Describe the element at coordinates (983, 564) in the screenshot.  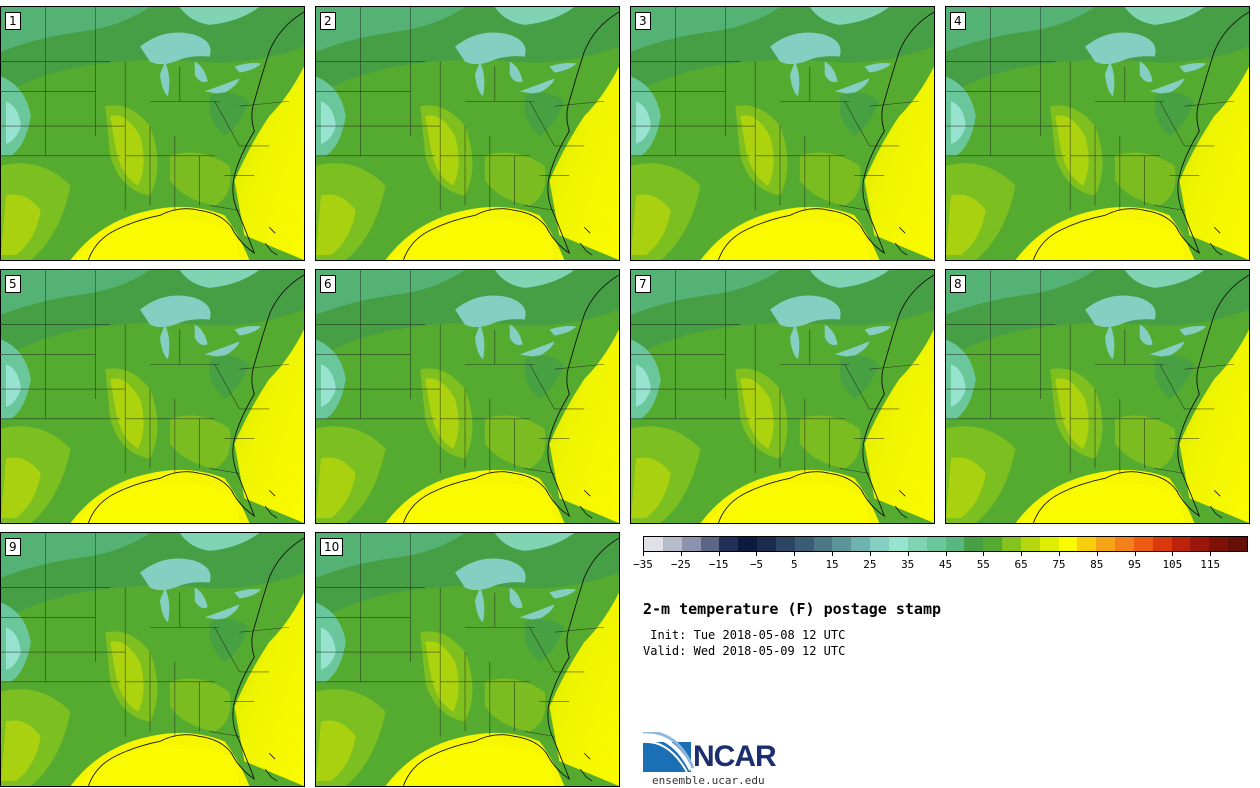
I see `colorbar-tick-label: 55` at that location.